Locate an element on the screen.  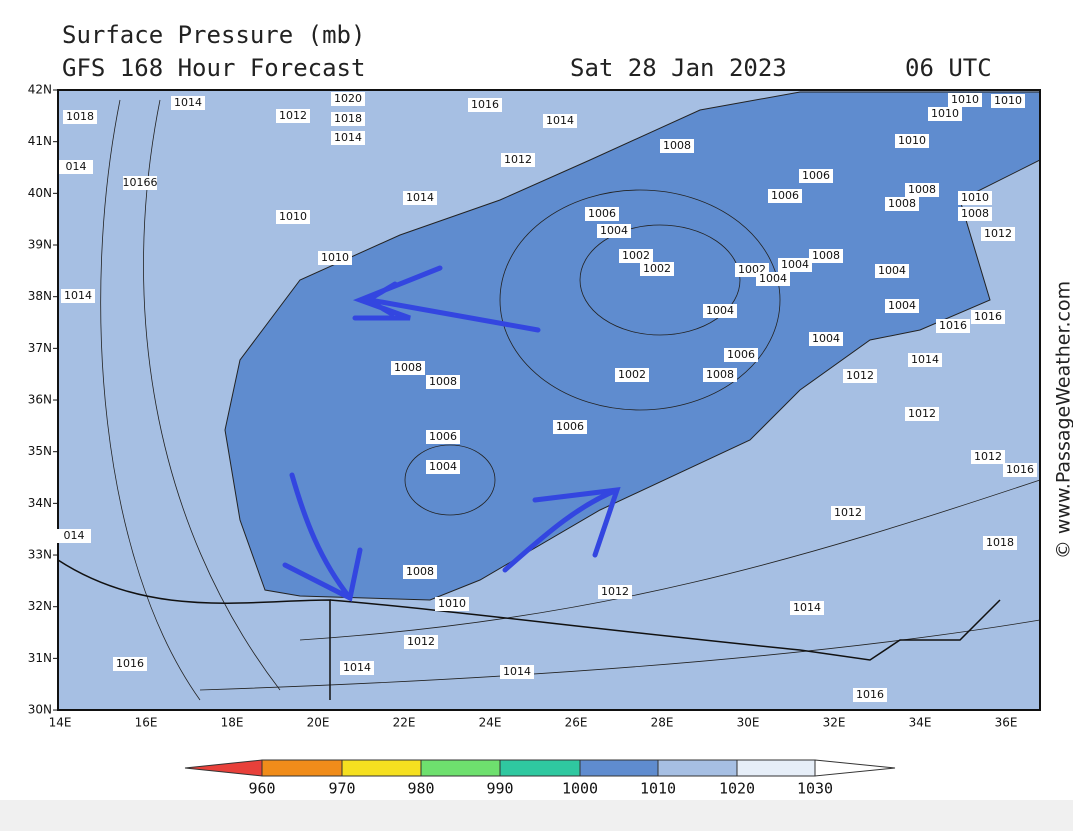
colorbar-label: 970 is located at coordinates (341, 789).